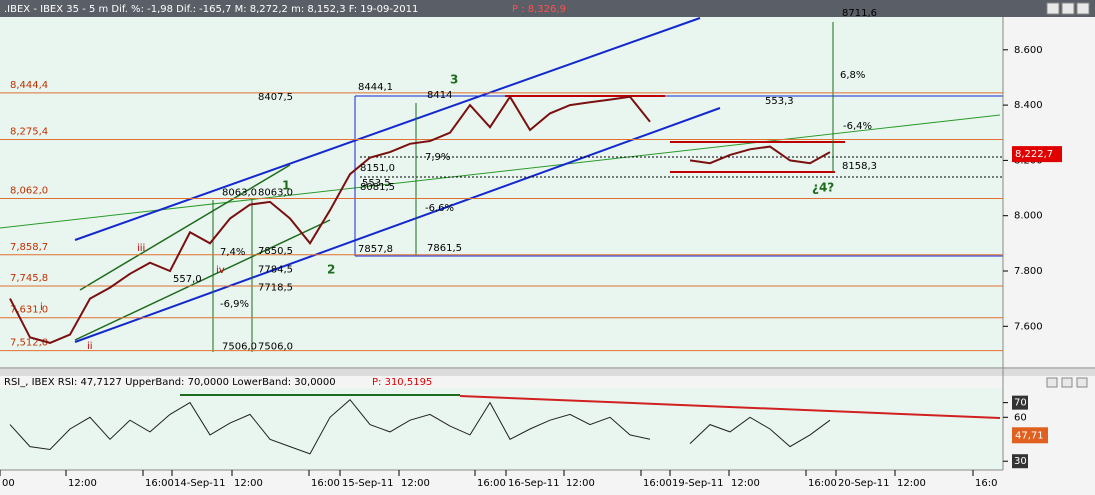 The image size is (1095, 495). Describe the element at coordinates (547, 382) in the screenshot. I see `rsi-title-bar` at that location.